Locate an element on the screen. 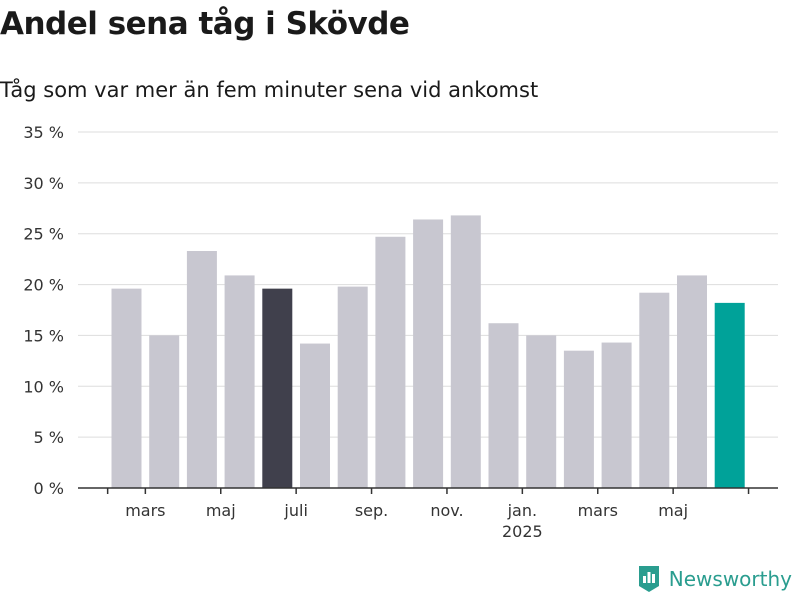 Image resolution: width=800 pixels, height=600 pixels. x-tick-label: juli is located at coordinates (295, 510).